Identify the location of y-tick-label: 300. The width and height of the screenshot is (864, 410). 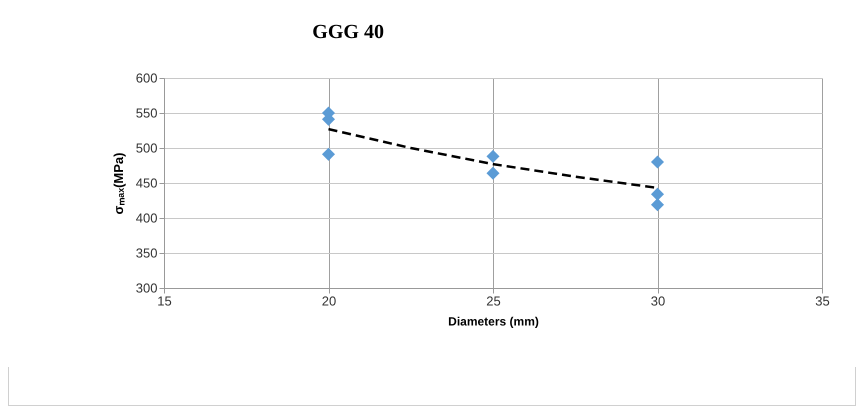
(147, 288).